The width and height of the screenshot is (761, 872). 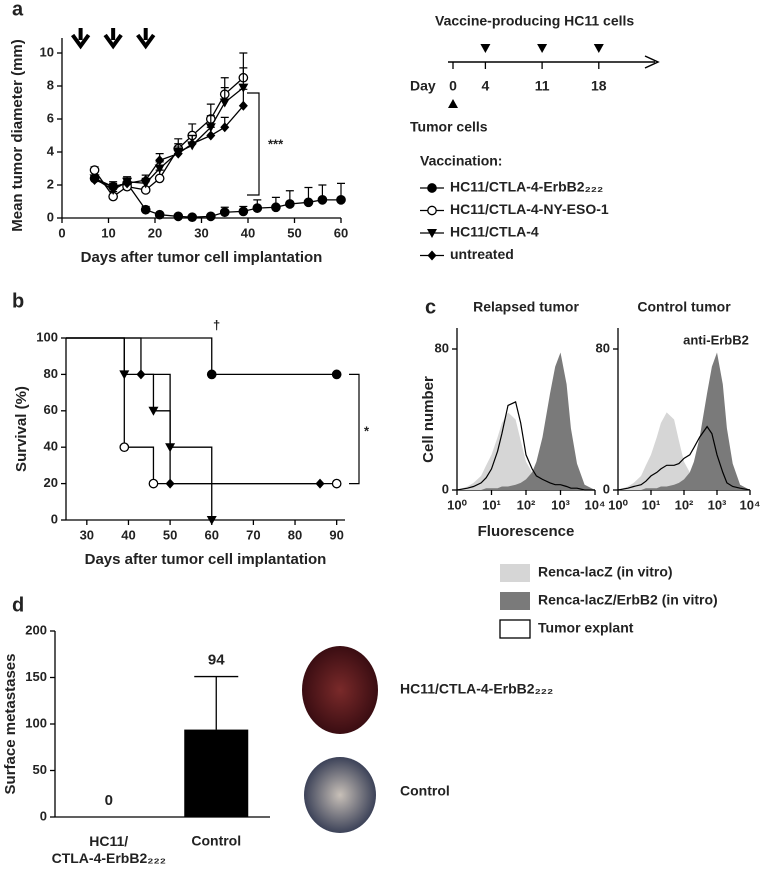 I want to click on annotation: *, so click(x=367, y=430).